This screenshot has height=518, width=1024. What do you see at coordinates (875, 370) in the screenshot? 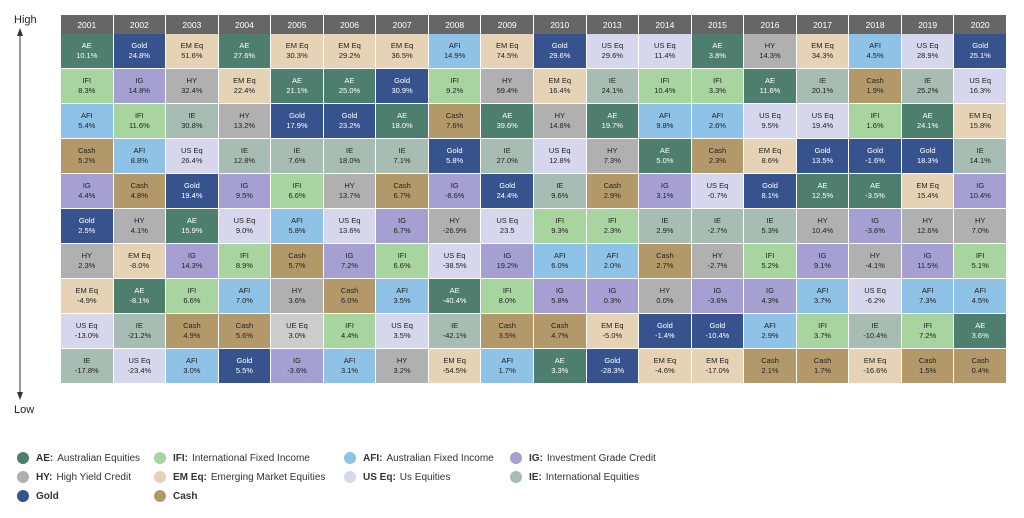
I see `return-value: -16.6%` at bounding box center [875, 370].